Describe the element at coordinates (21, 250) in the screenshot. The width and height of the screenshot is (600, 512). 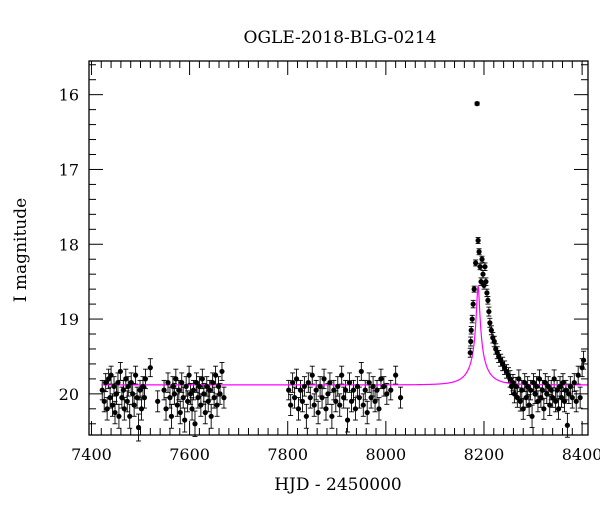
I see `y-axis-label: I magnitude` at that location.